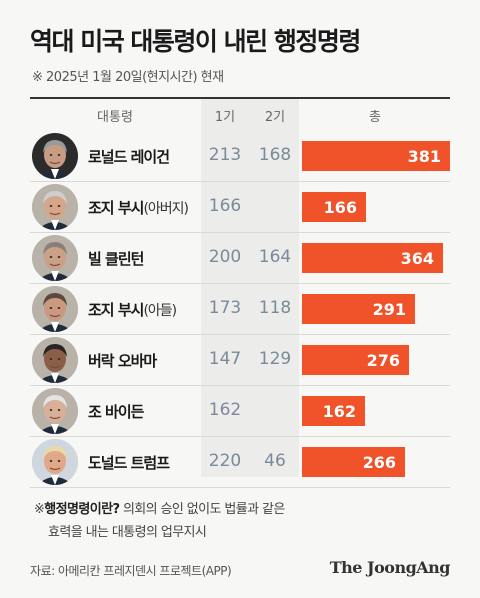 Image resolution: width=480 pixels, height=598 pixels. What do you see at coordinates (225, 461) in the screenshot?
I see `term1-value: 220` at bounding box center [225, 461].